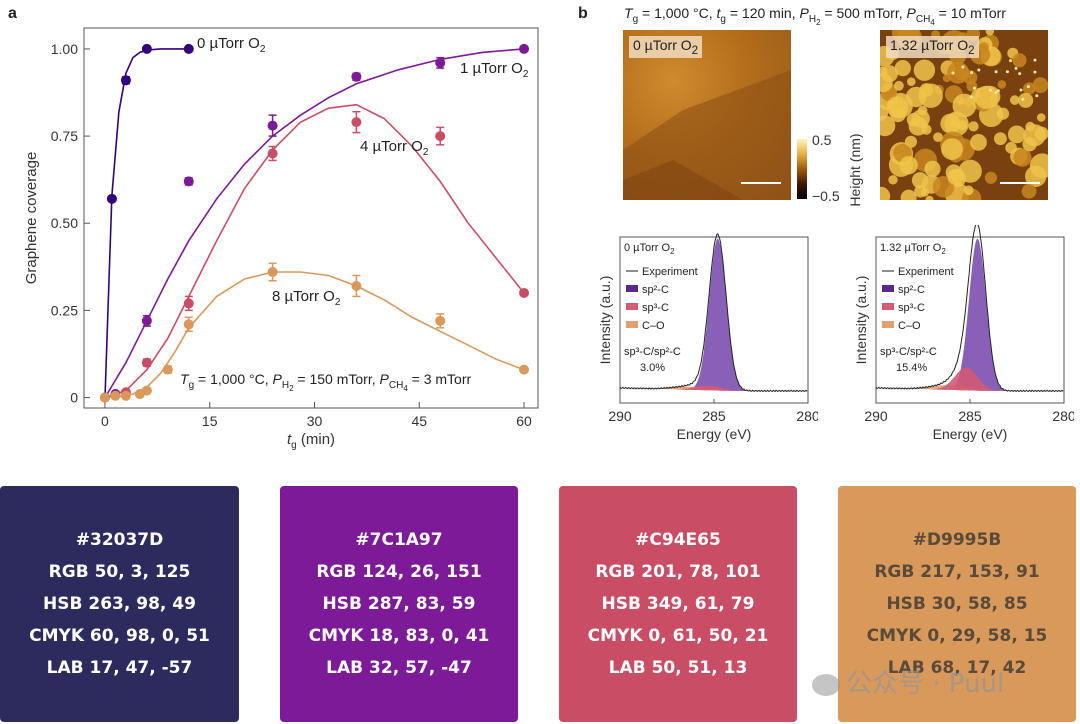  I want to click on colorbar-max: 0.5, so click(822, 140).